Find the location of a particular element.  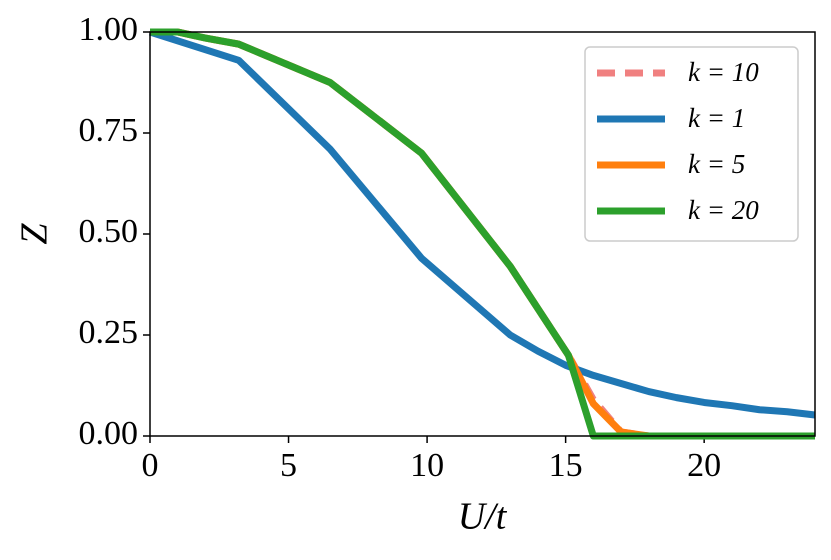

legend-label: k = 1 is located at coordinates (716, 118).